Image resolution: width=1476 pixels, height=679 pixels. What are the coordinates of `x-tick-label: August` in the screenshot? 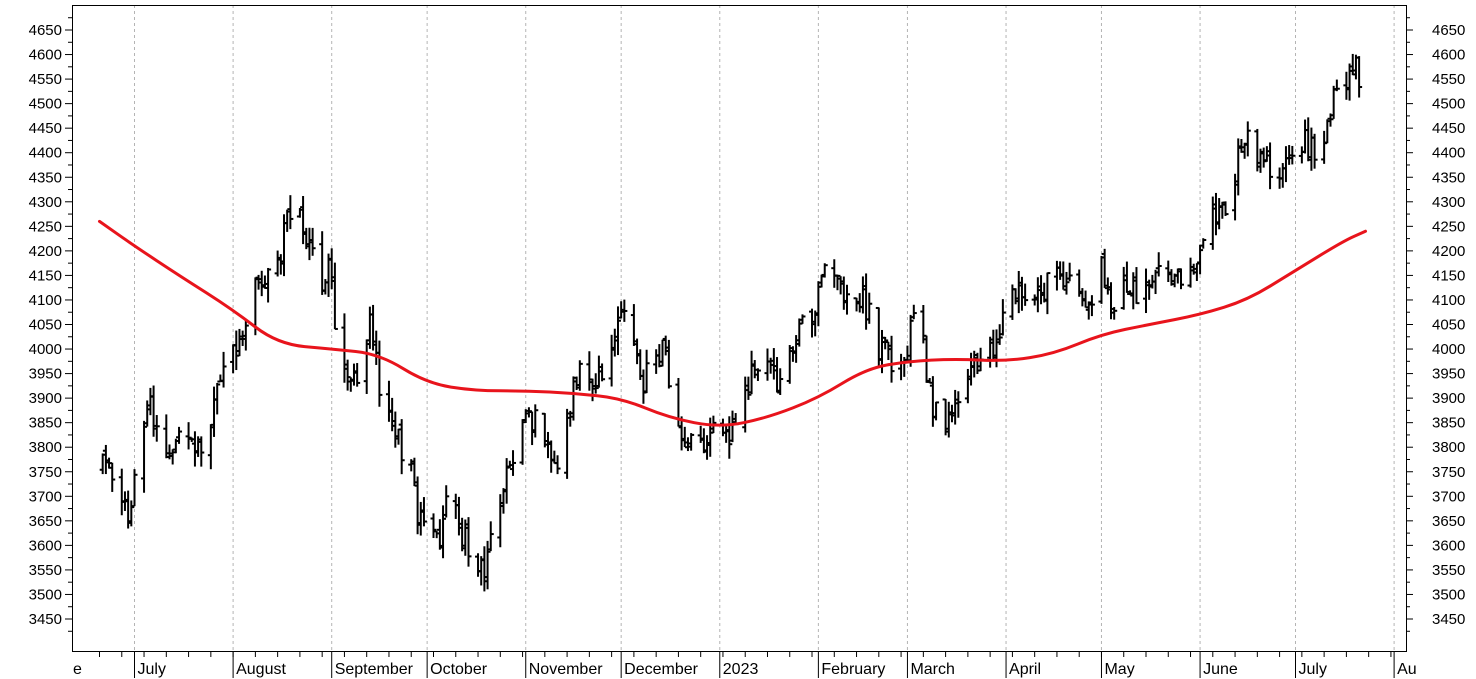 It's located at (261, 669).